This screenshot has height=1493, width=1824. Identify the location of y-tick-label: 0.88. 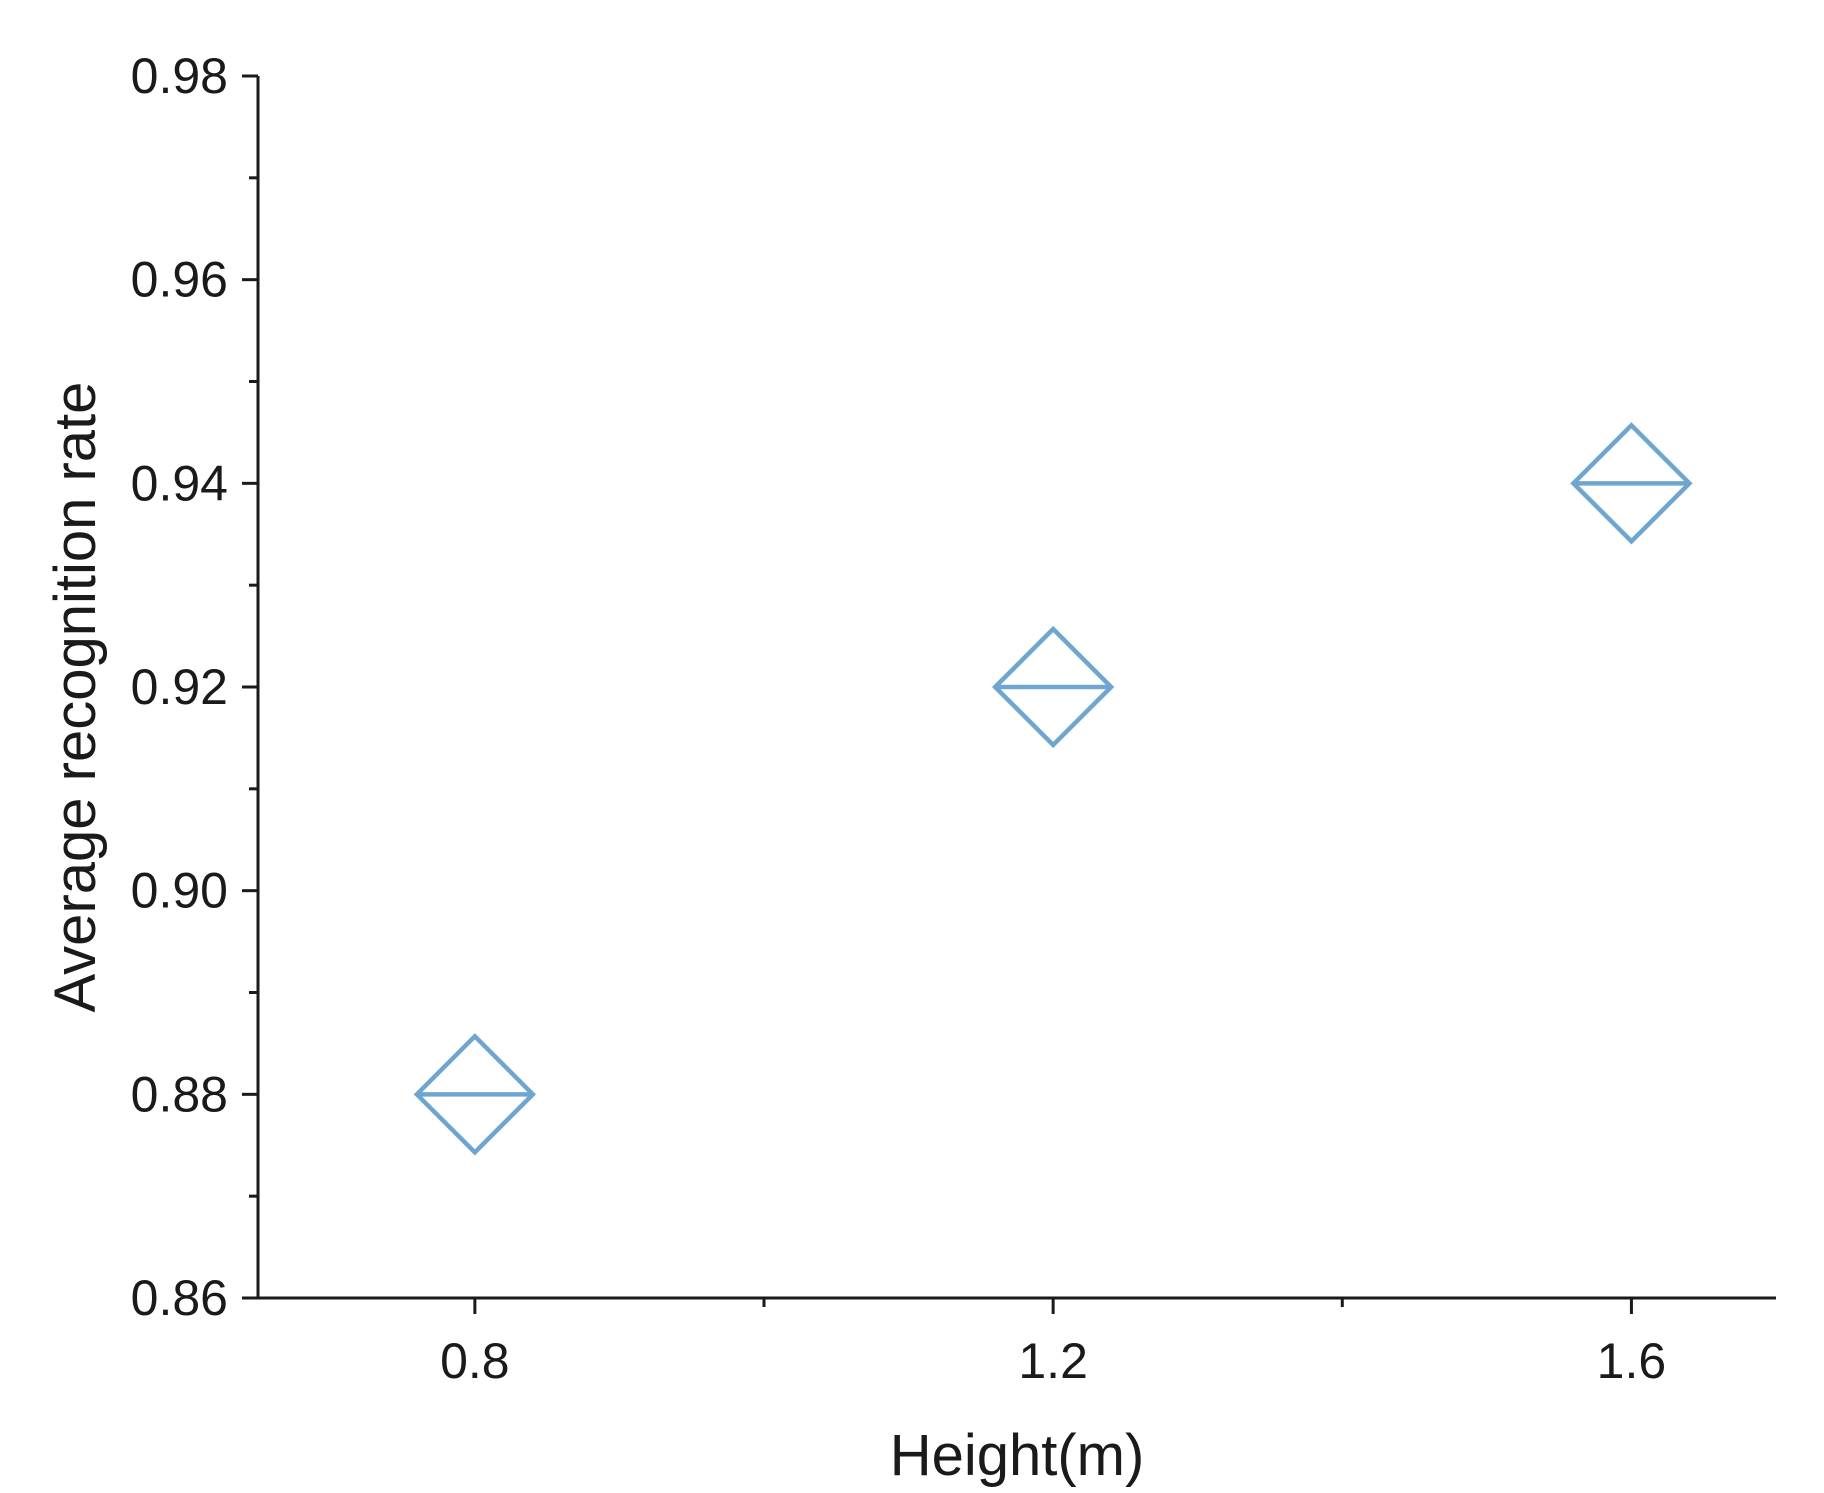
(179, 1094).